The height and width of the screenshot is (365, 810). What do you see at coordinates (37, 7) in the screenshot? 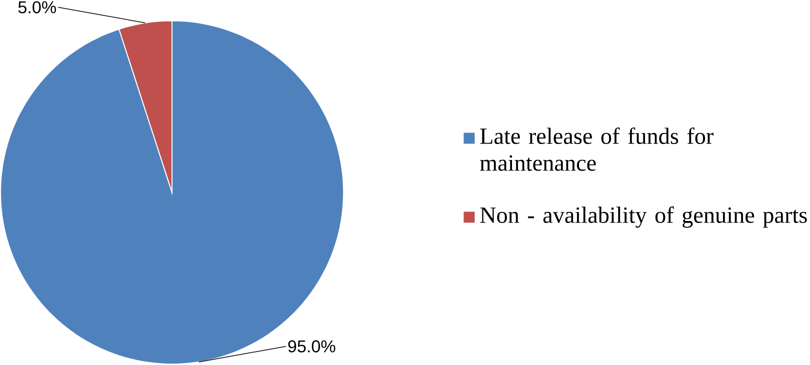
I see `data-label: 5.0%` at bounding box center [37, 7].